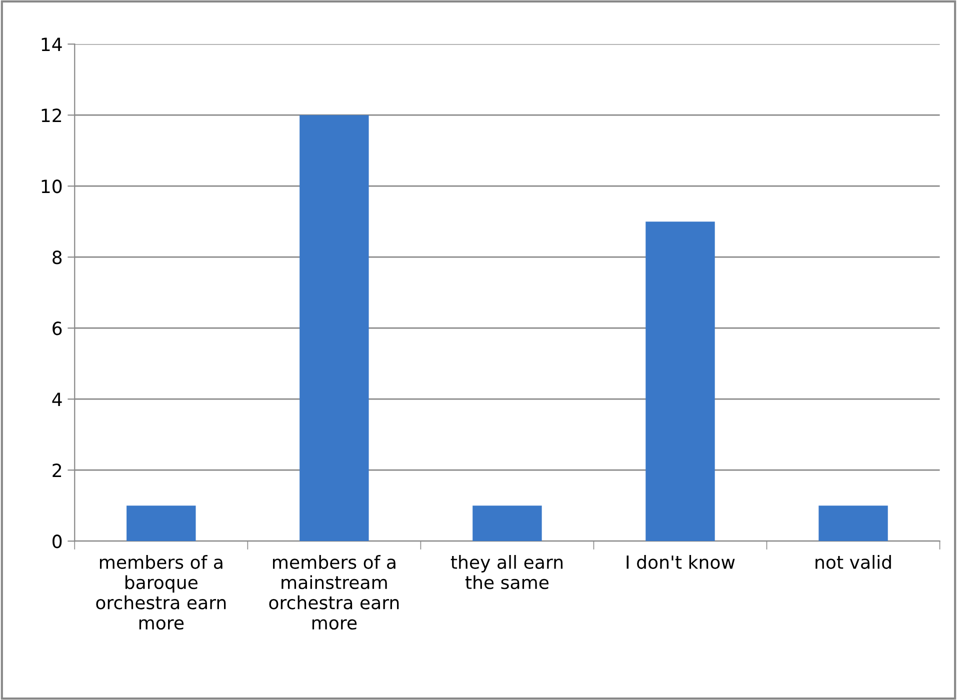 The width and height of the screenshot is (957, 700). I want to click on y-tick-label: 14, so click(52, 44).